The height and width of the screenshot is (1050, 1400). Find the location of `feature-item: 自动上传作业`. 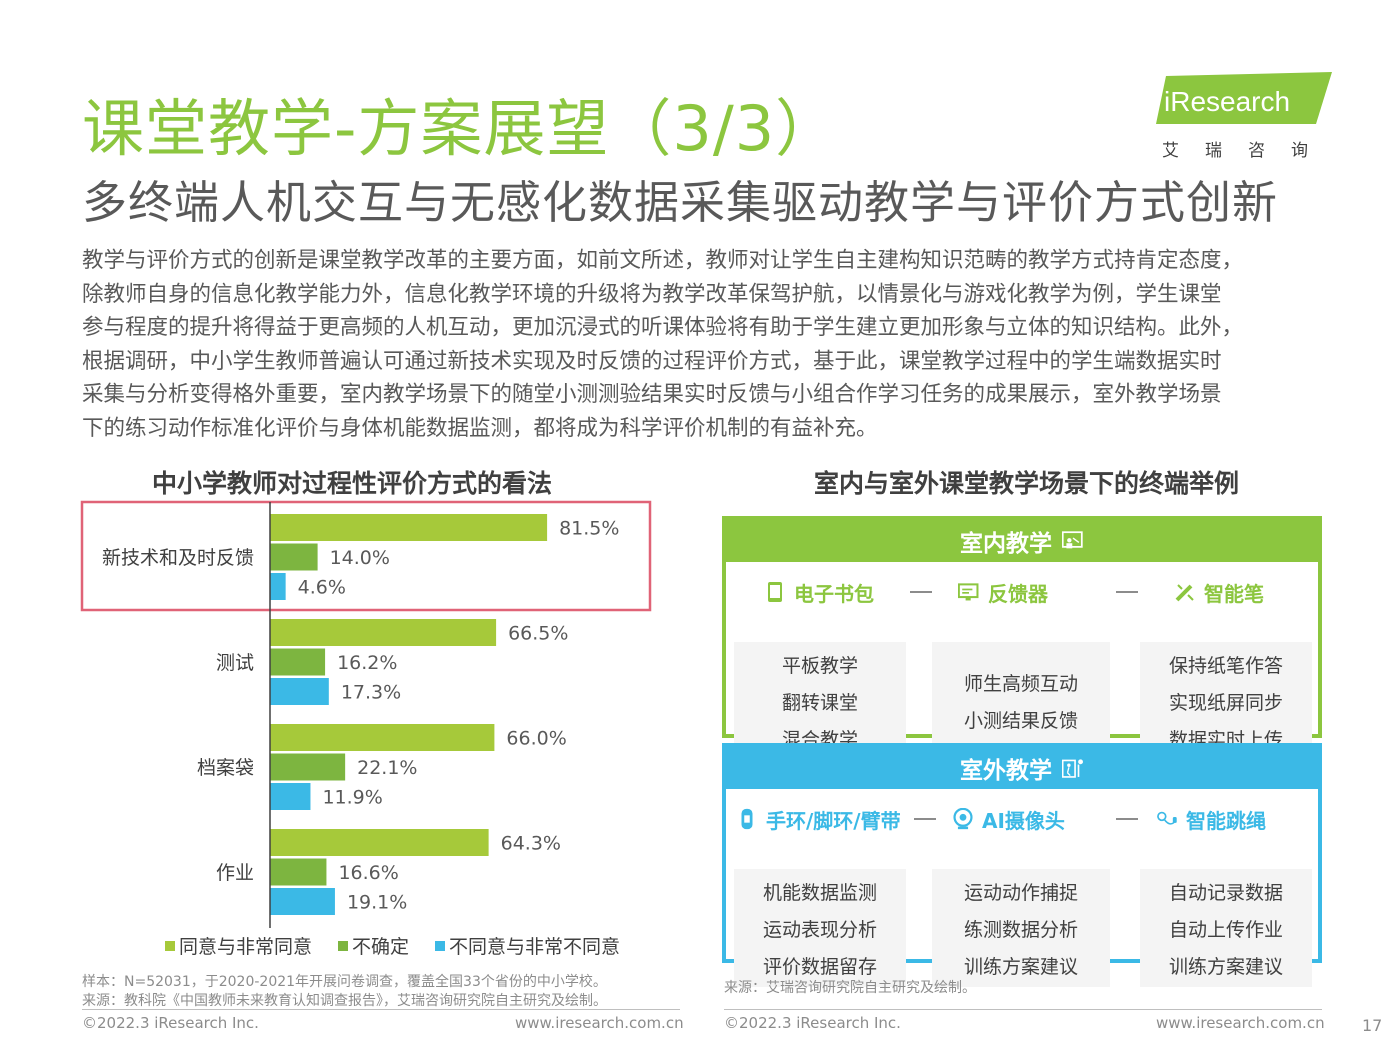

feature-item: 自动上传作业 is located at coordinates (1225, 929).